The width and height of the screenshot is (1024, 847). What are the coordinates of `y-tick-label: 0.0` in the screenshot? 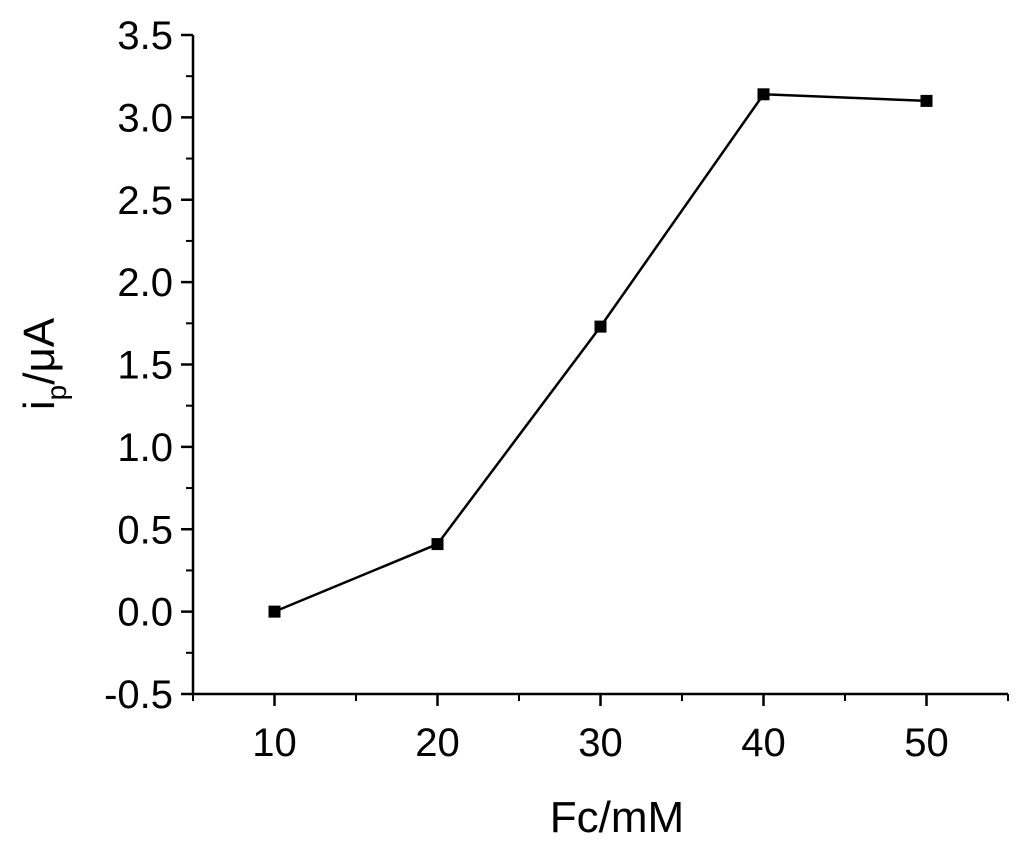 It's located at (145, 613).